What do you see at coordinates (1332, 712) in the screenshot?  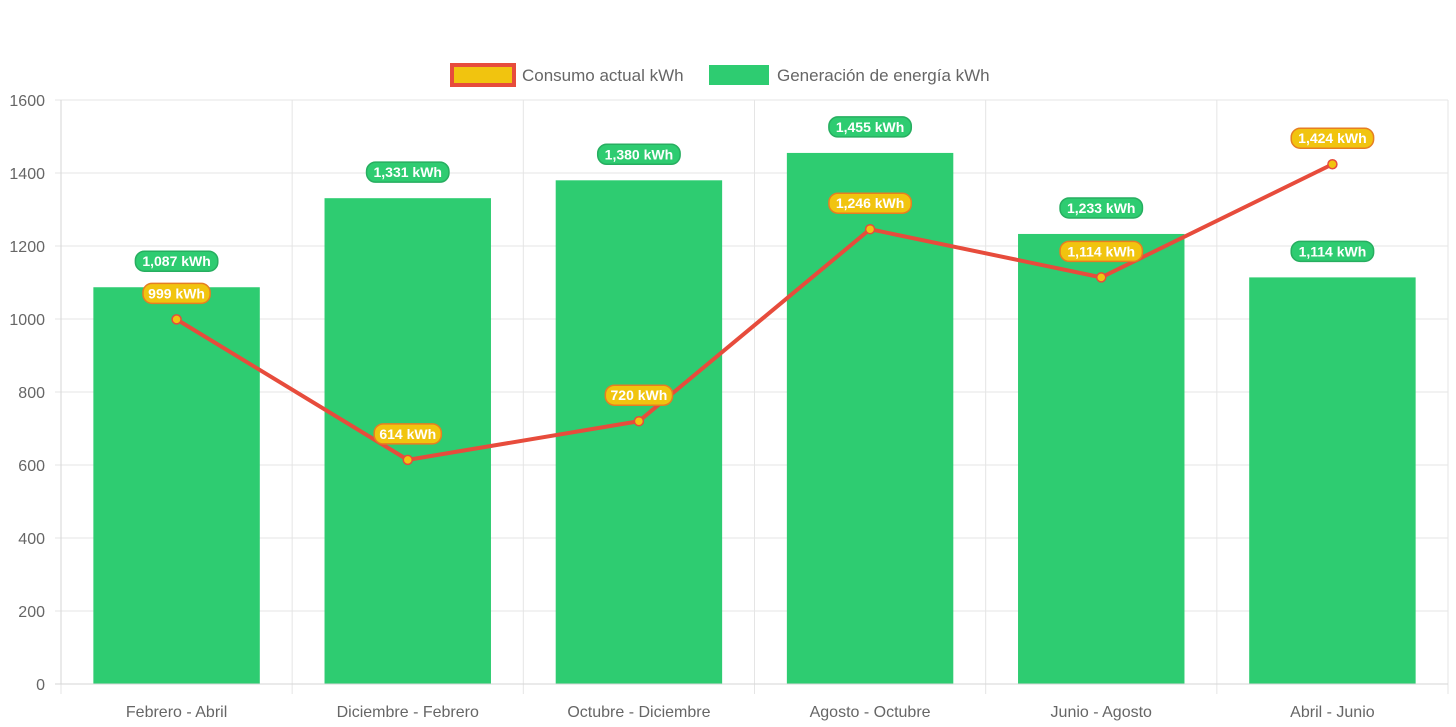 I see `x-tick-label: Abril - Junio` at bounding box center [1332, 712].